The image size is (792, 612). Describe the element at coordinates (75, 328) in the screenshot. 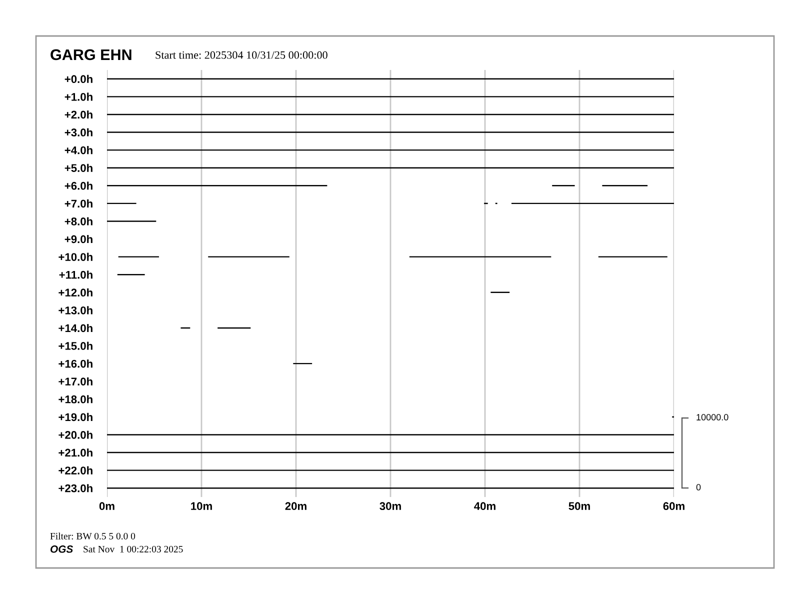

I see `y-tick-label: +14.0h` at that location.